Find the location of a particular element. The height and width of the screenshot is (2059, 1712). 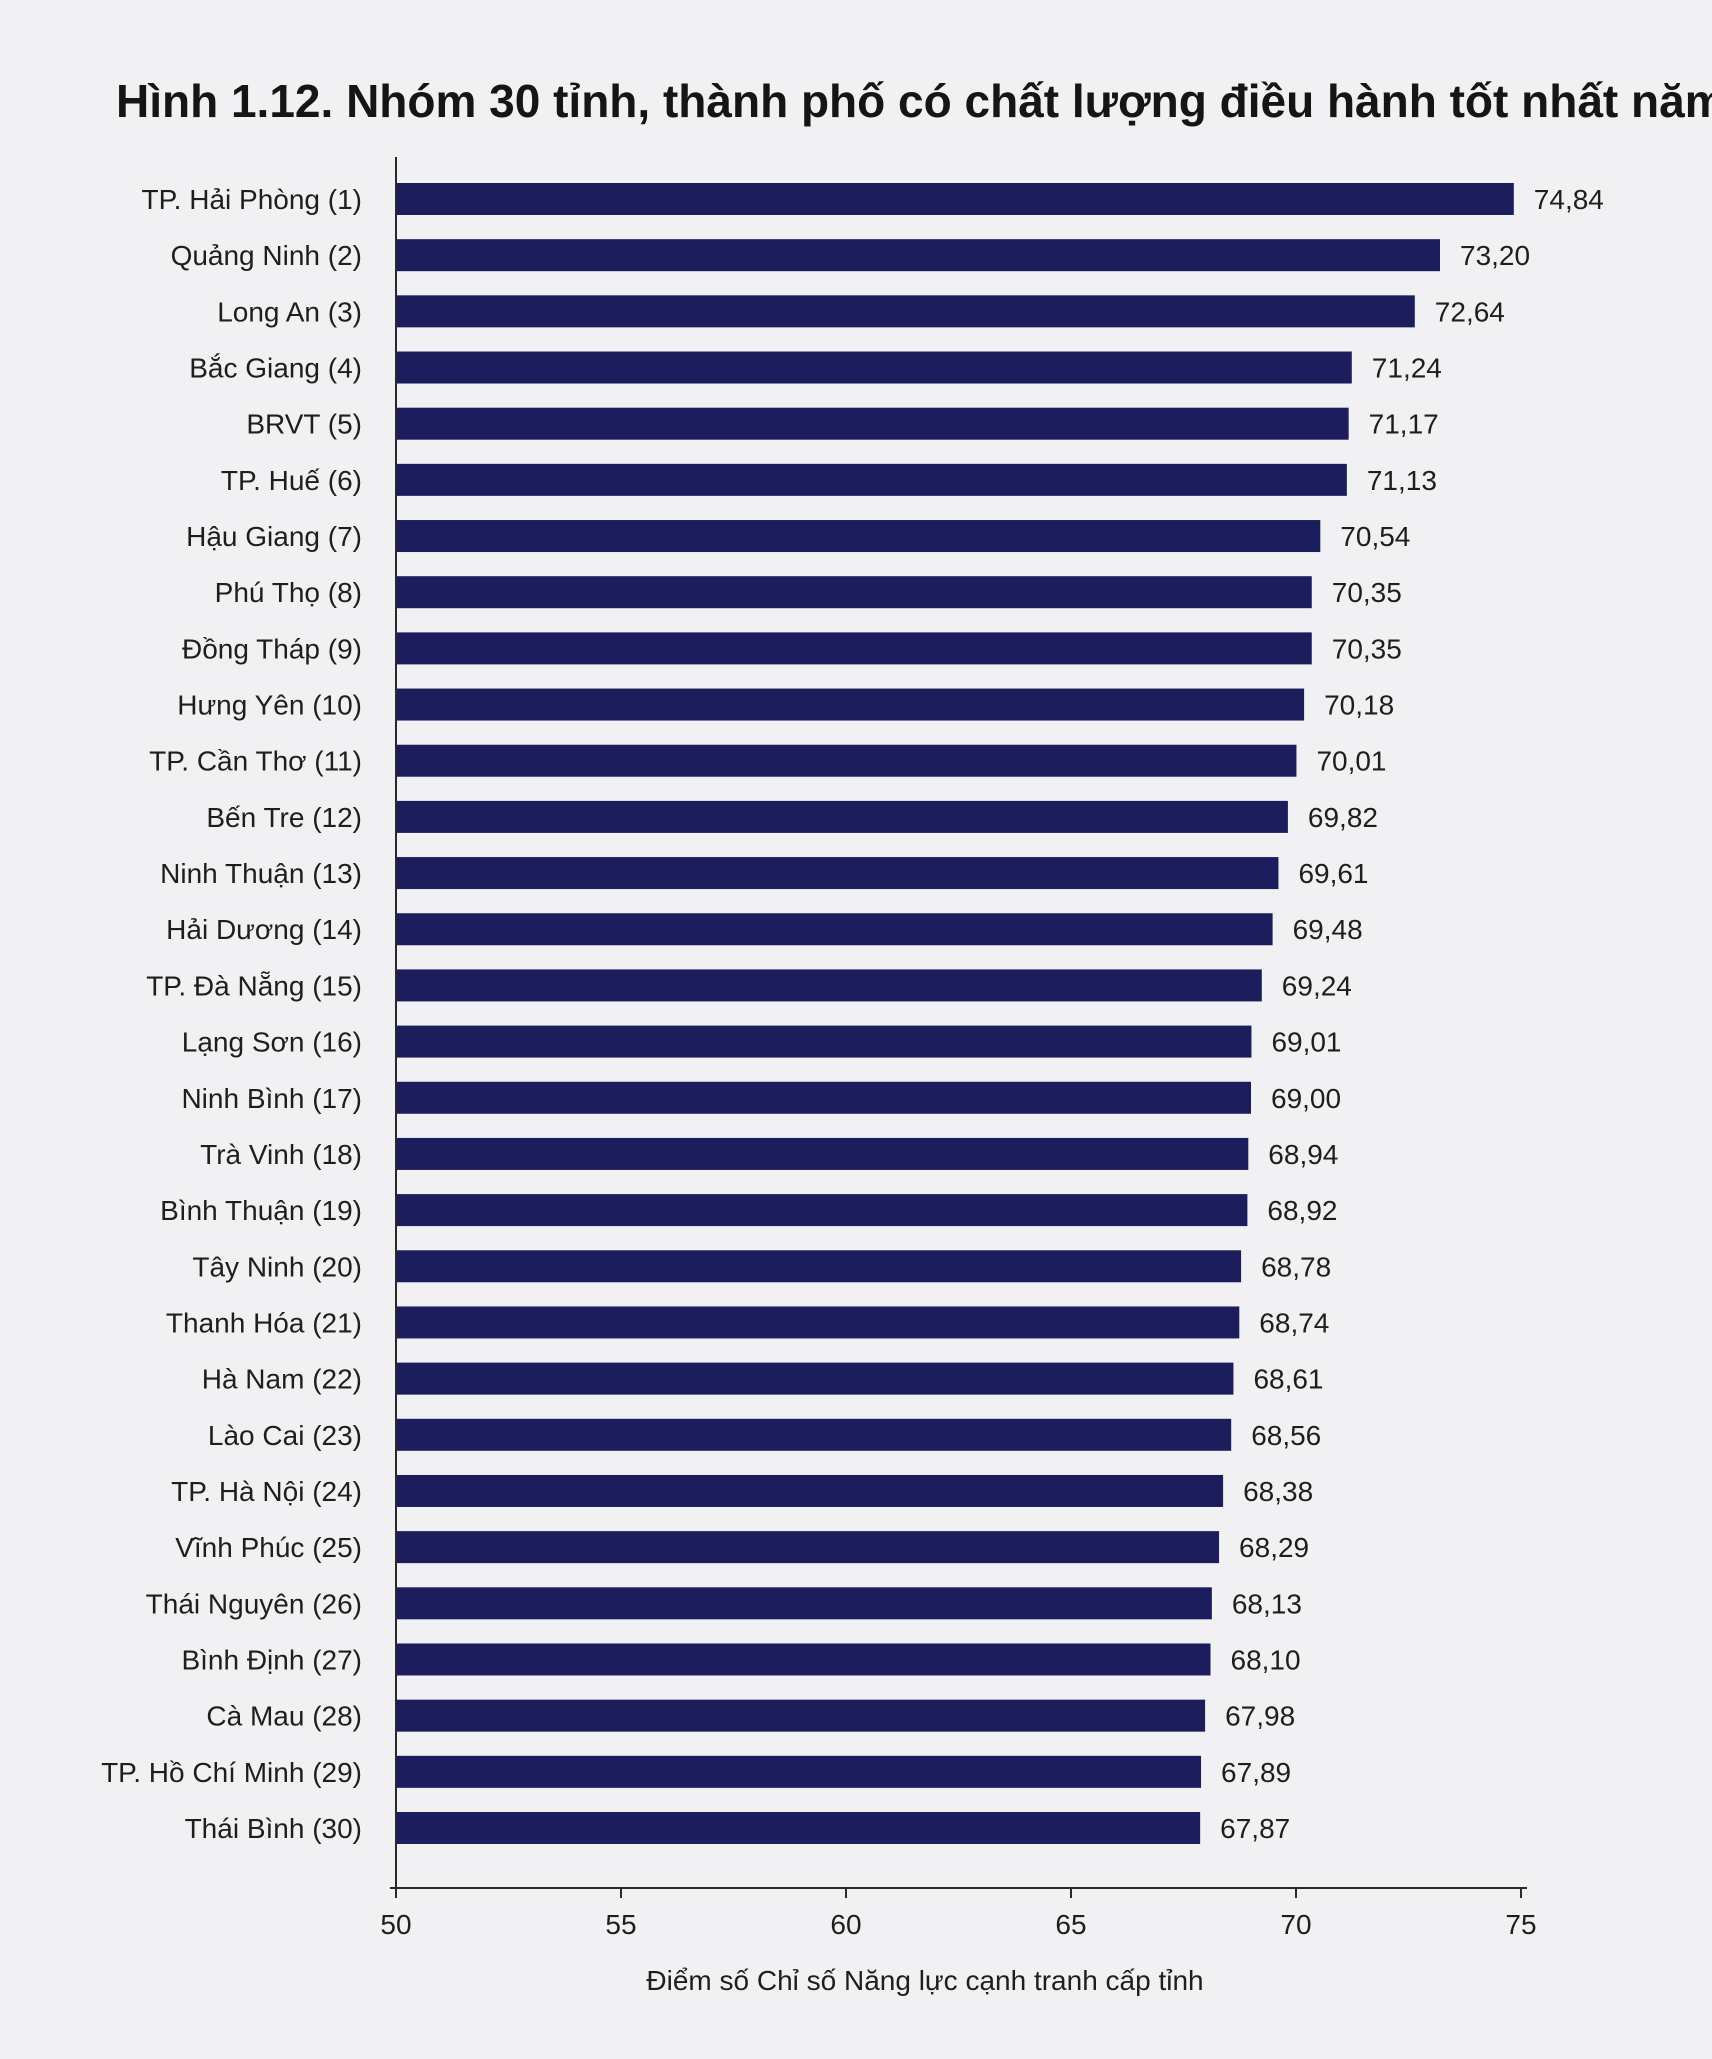

category-label: Hà Nam (22) is located at coordinates (282, 1379).